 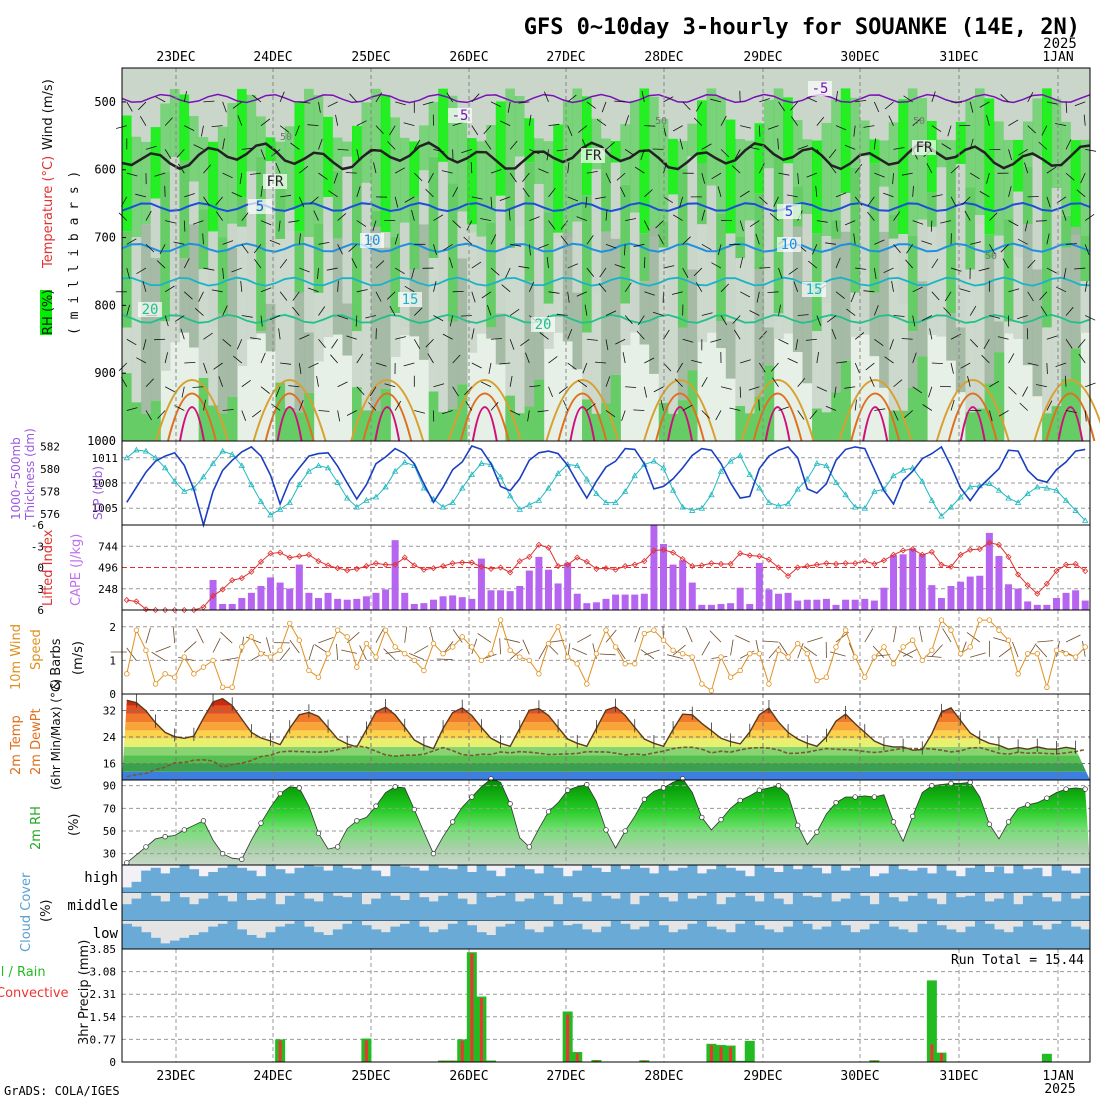 What do you see at coordinates (859, 1076) in the screenshot?
I see `bottom-date-label: 30DEC` at bounding box center [859, 1076].